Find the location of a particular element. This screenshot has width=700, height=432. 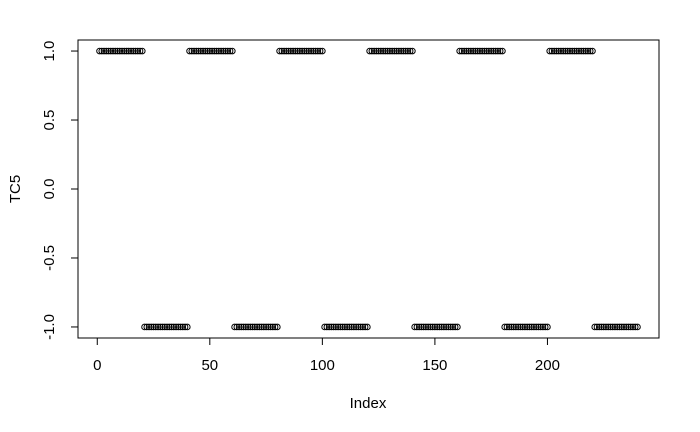

x-tick-label: 50 is located at coordinates (209, 365).